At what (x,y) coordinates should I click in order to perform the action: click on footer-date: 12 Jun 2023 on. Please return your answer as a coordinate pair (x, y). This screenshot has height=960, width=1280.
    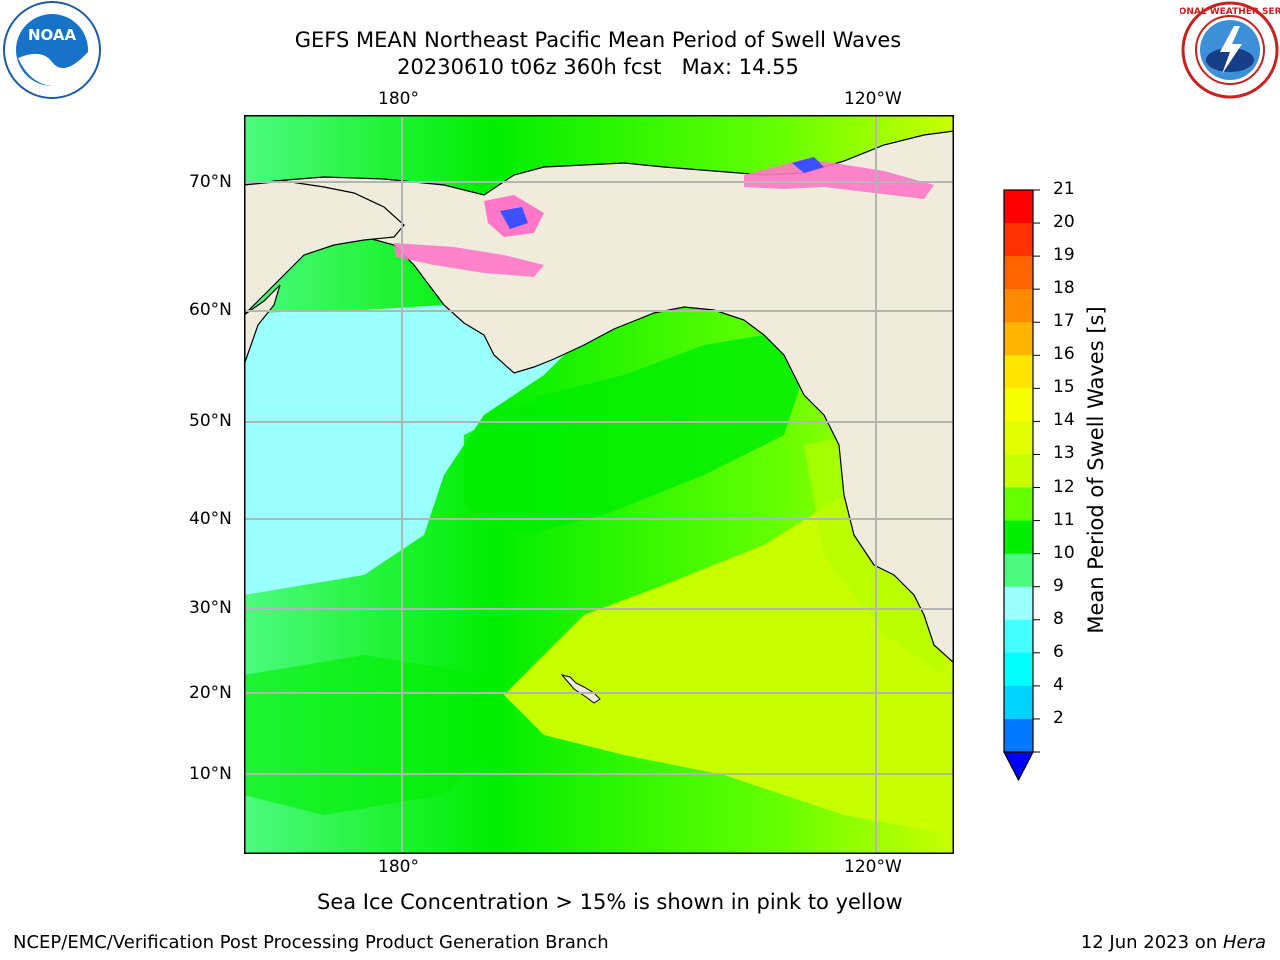
    Looking at the image, I should click on (1151, 942).